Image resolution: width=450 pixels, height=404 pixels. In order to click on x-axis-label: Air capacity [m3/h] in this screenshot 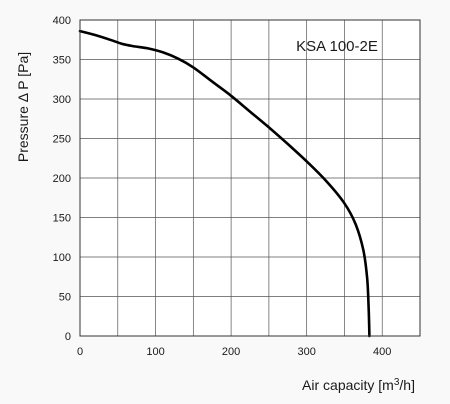, I will do `click(358, 385)`.